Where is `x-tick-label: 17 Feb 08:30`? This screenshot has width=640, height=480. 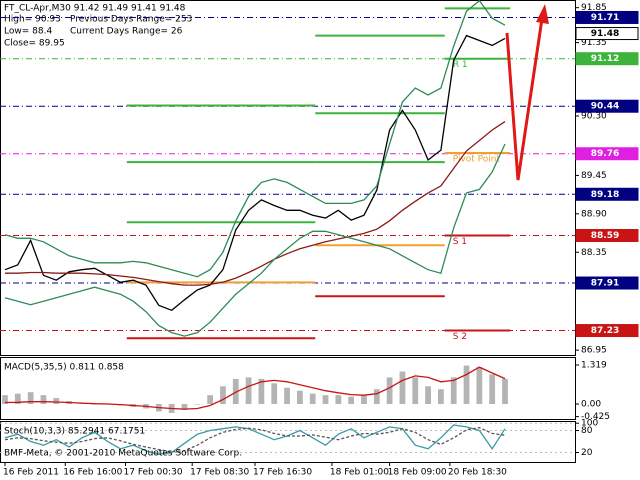 x-tick-label: 17 Feb 08:30 is located at coordinates (219, 473).